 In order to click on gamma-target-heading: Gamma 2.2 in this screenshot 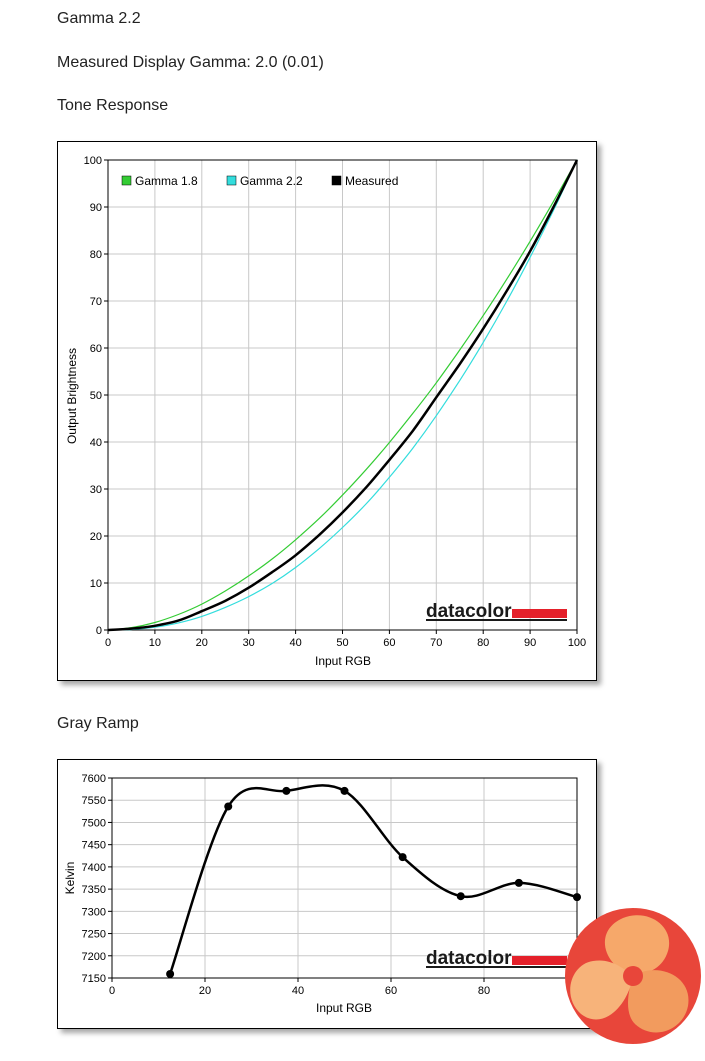, I will do `click(99, 18)`.